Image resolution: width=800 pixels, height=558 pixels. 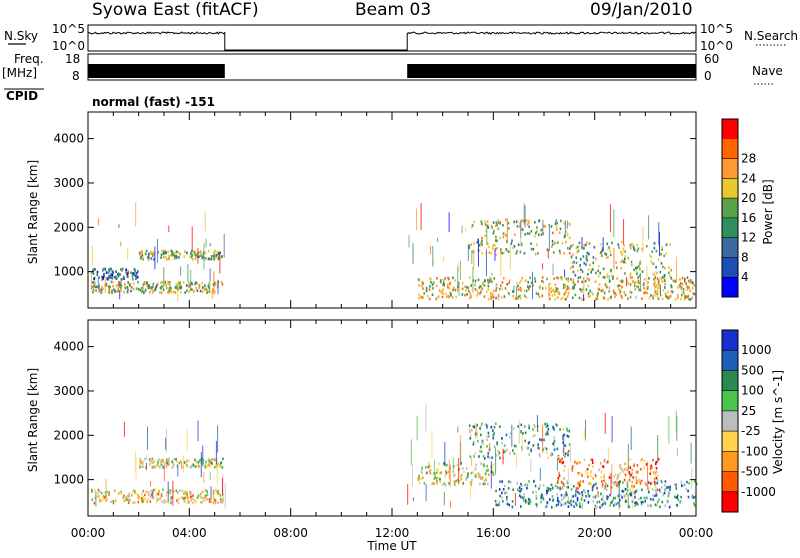 I want to click on freq-unit: [MHz], so click(x=19, y=73).